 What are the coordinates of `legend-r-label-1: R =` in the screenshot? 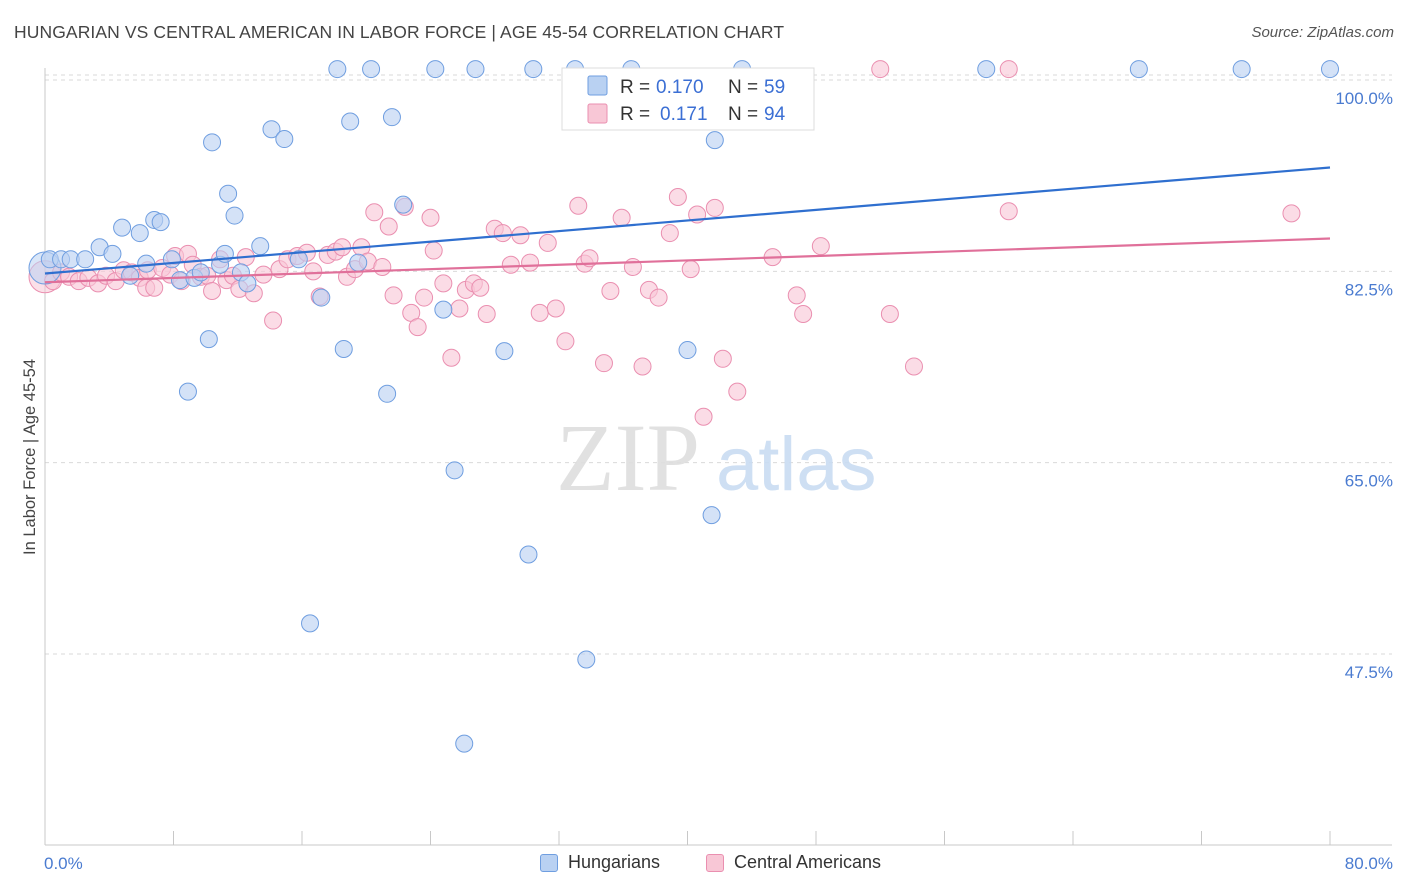 It's located at (635, 87).